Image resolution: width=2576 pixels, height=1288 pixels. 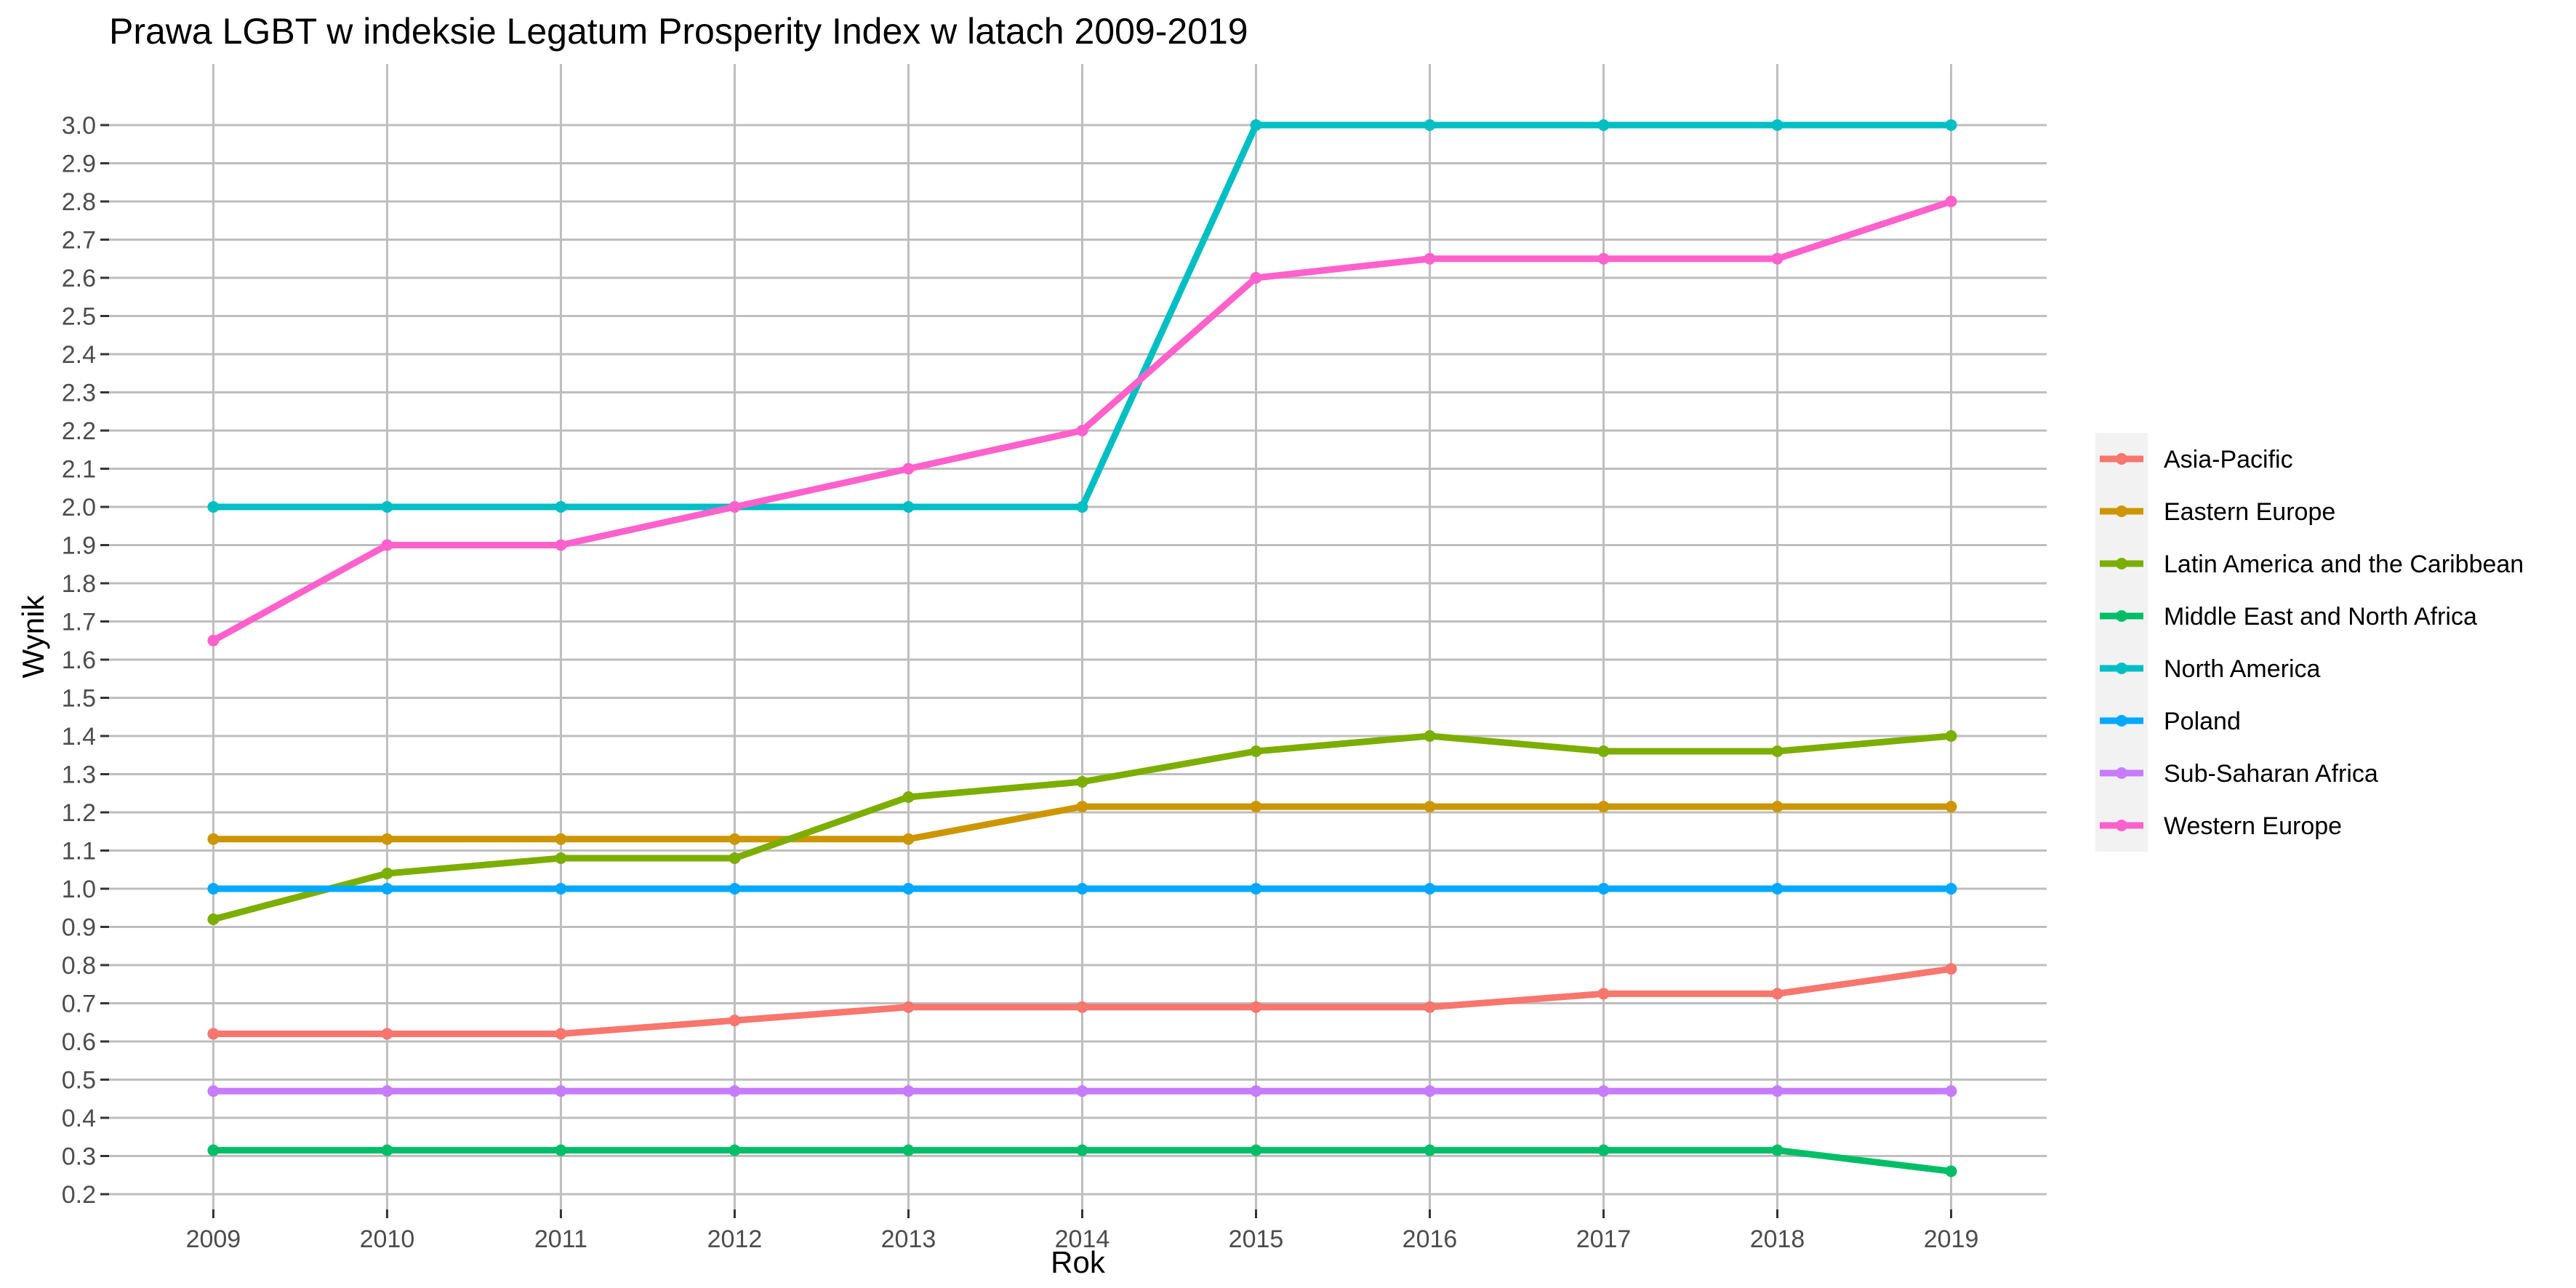 What do you see at coordinates (79, 202) in the screenshot?
I see `y-tick-label: 2.8` at bounding box center [79, 202].